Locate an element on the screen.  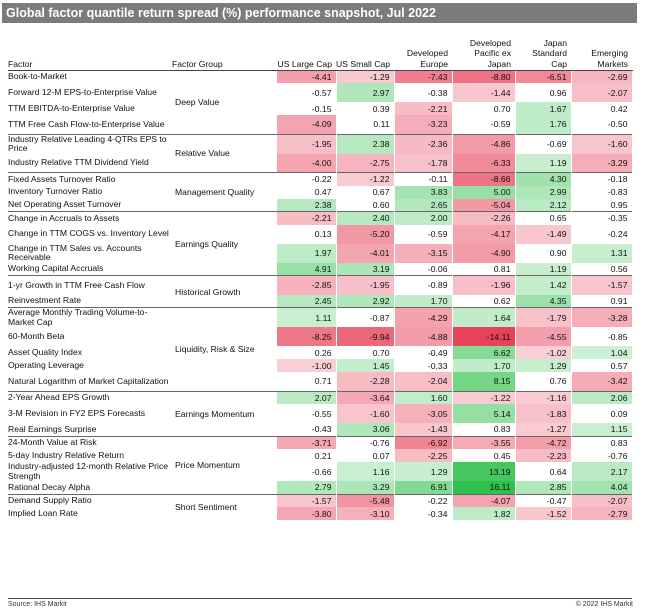
value-cell: -1.95 is located at coordinates (307, 143).